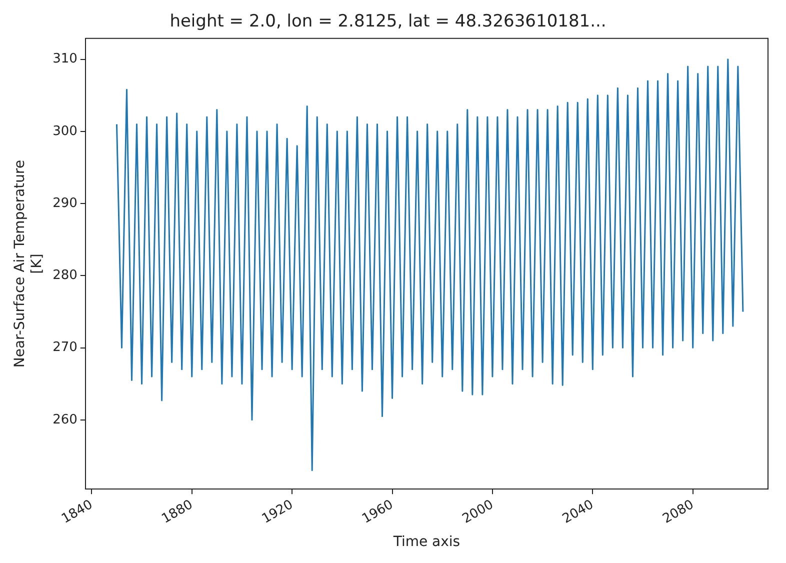 This screenshot has width=786, height=563. What do you see at coordinates (65, 276) in the screenshot?
I see `y-tick-label: 280` at bounding box center [65, 276].